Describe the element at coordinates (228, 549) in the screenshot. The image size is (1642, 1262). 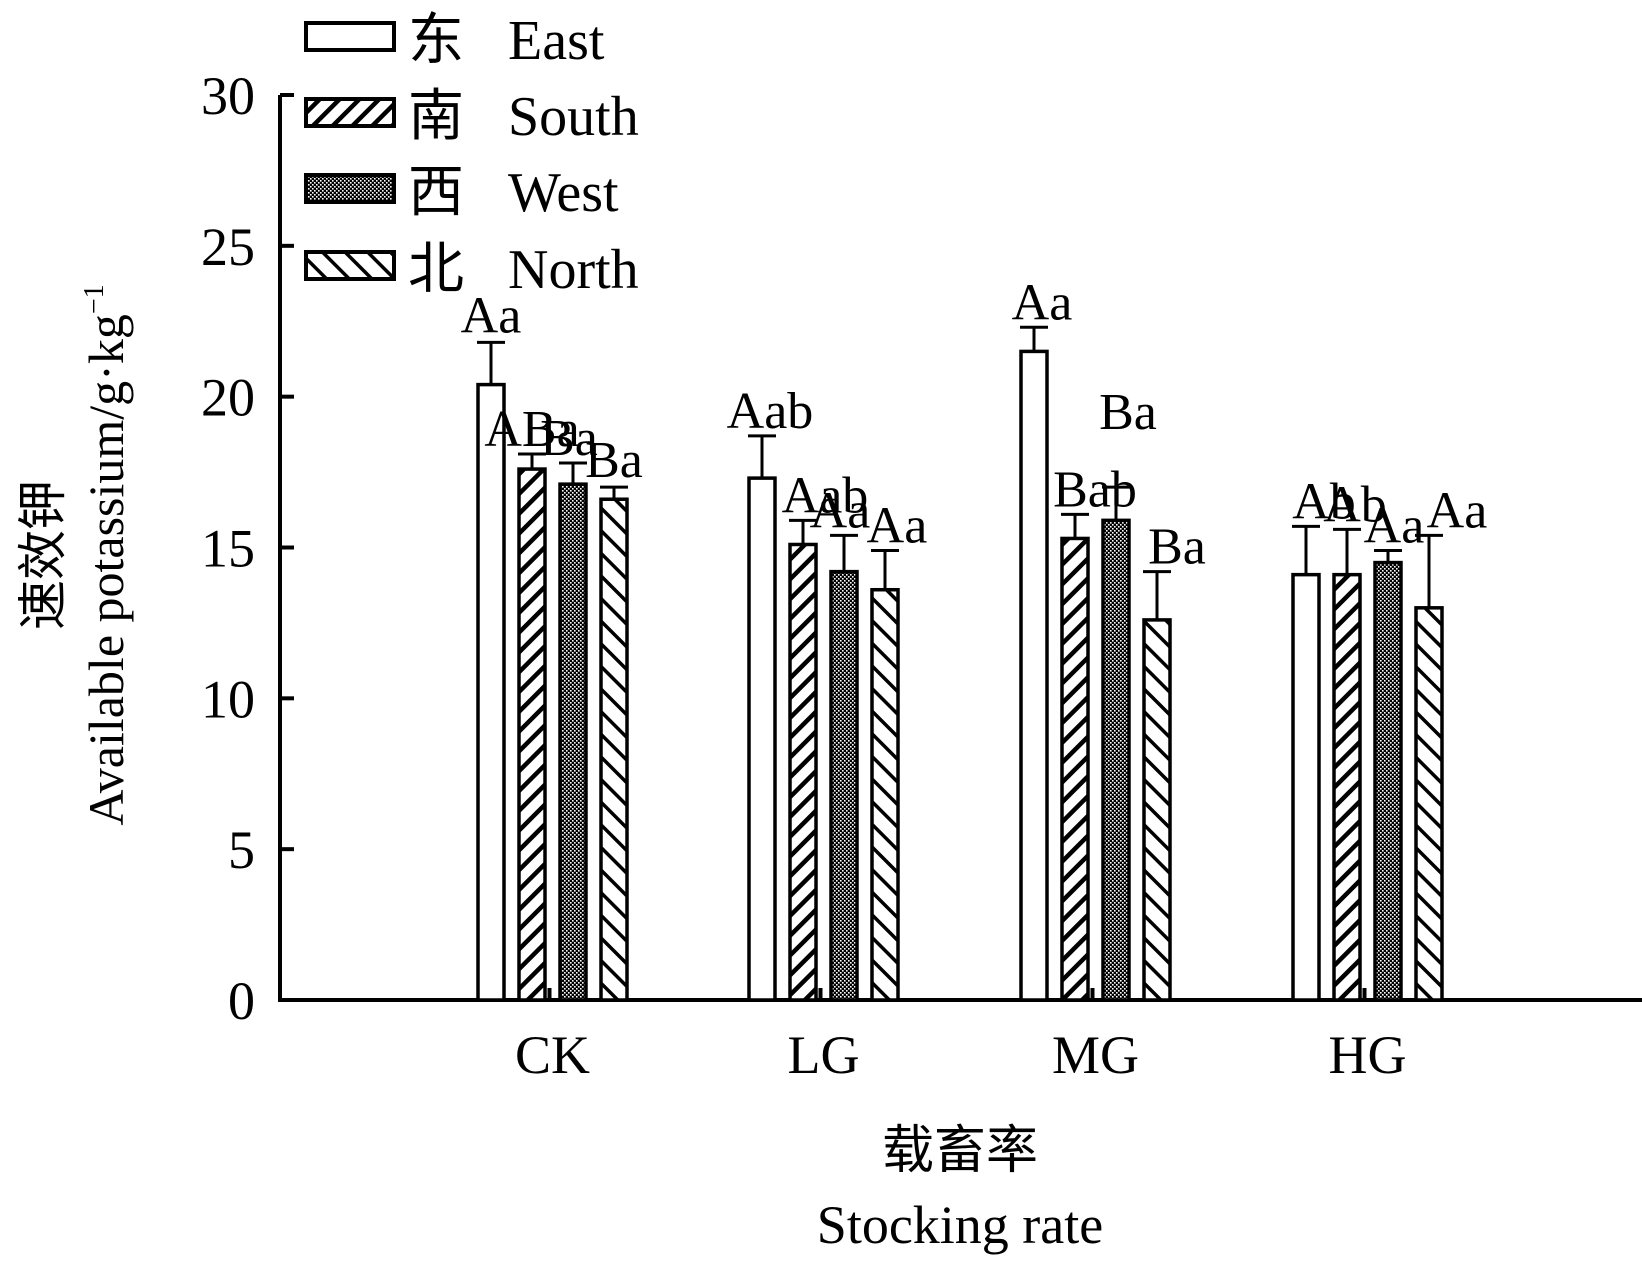
I see `y-tick-label: 15` at that location.